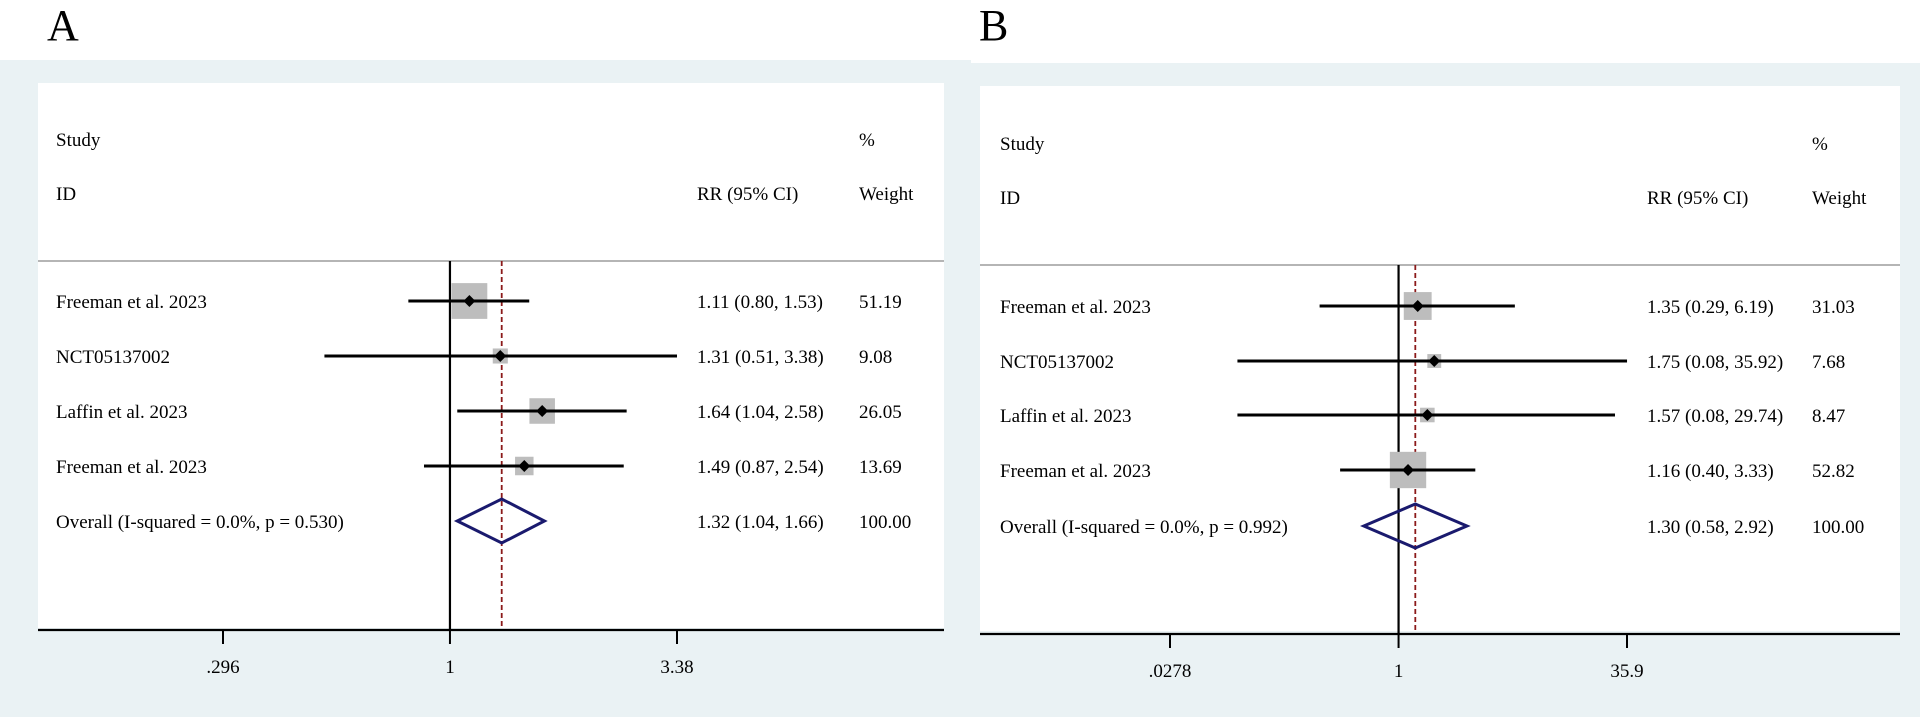  I want to click on study-ci-text: 1.35 (0.29, 6.19), so click(1710, 307).